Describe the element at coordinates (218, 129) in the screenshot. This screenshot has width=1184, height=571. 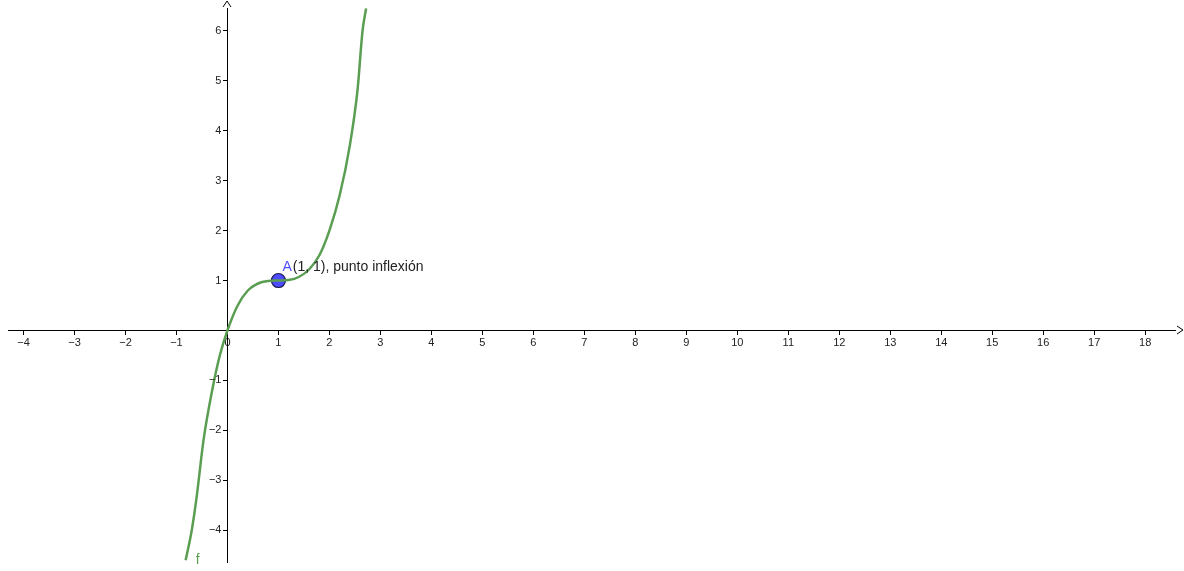
I see `y-tick-label: 4` at that location.